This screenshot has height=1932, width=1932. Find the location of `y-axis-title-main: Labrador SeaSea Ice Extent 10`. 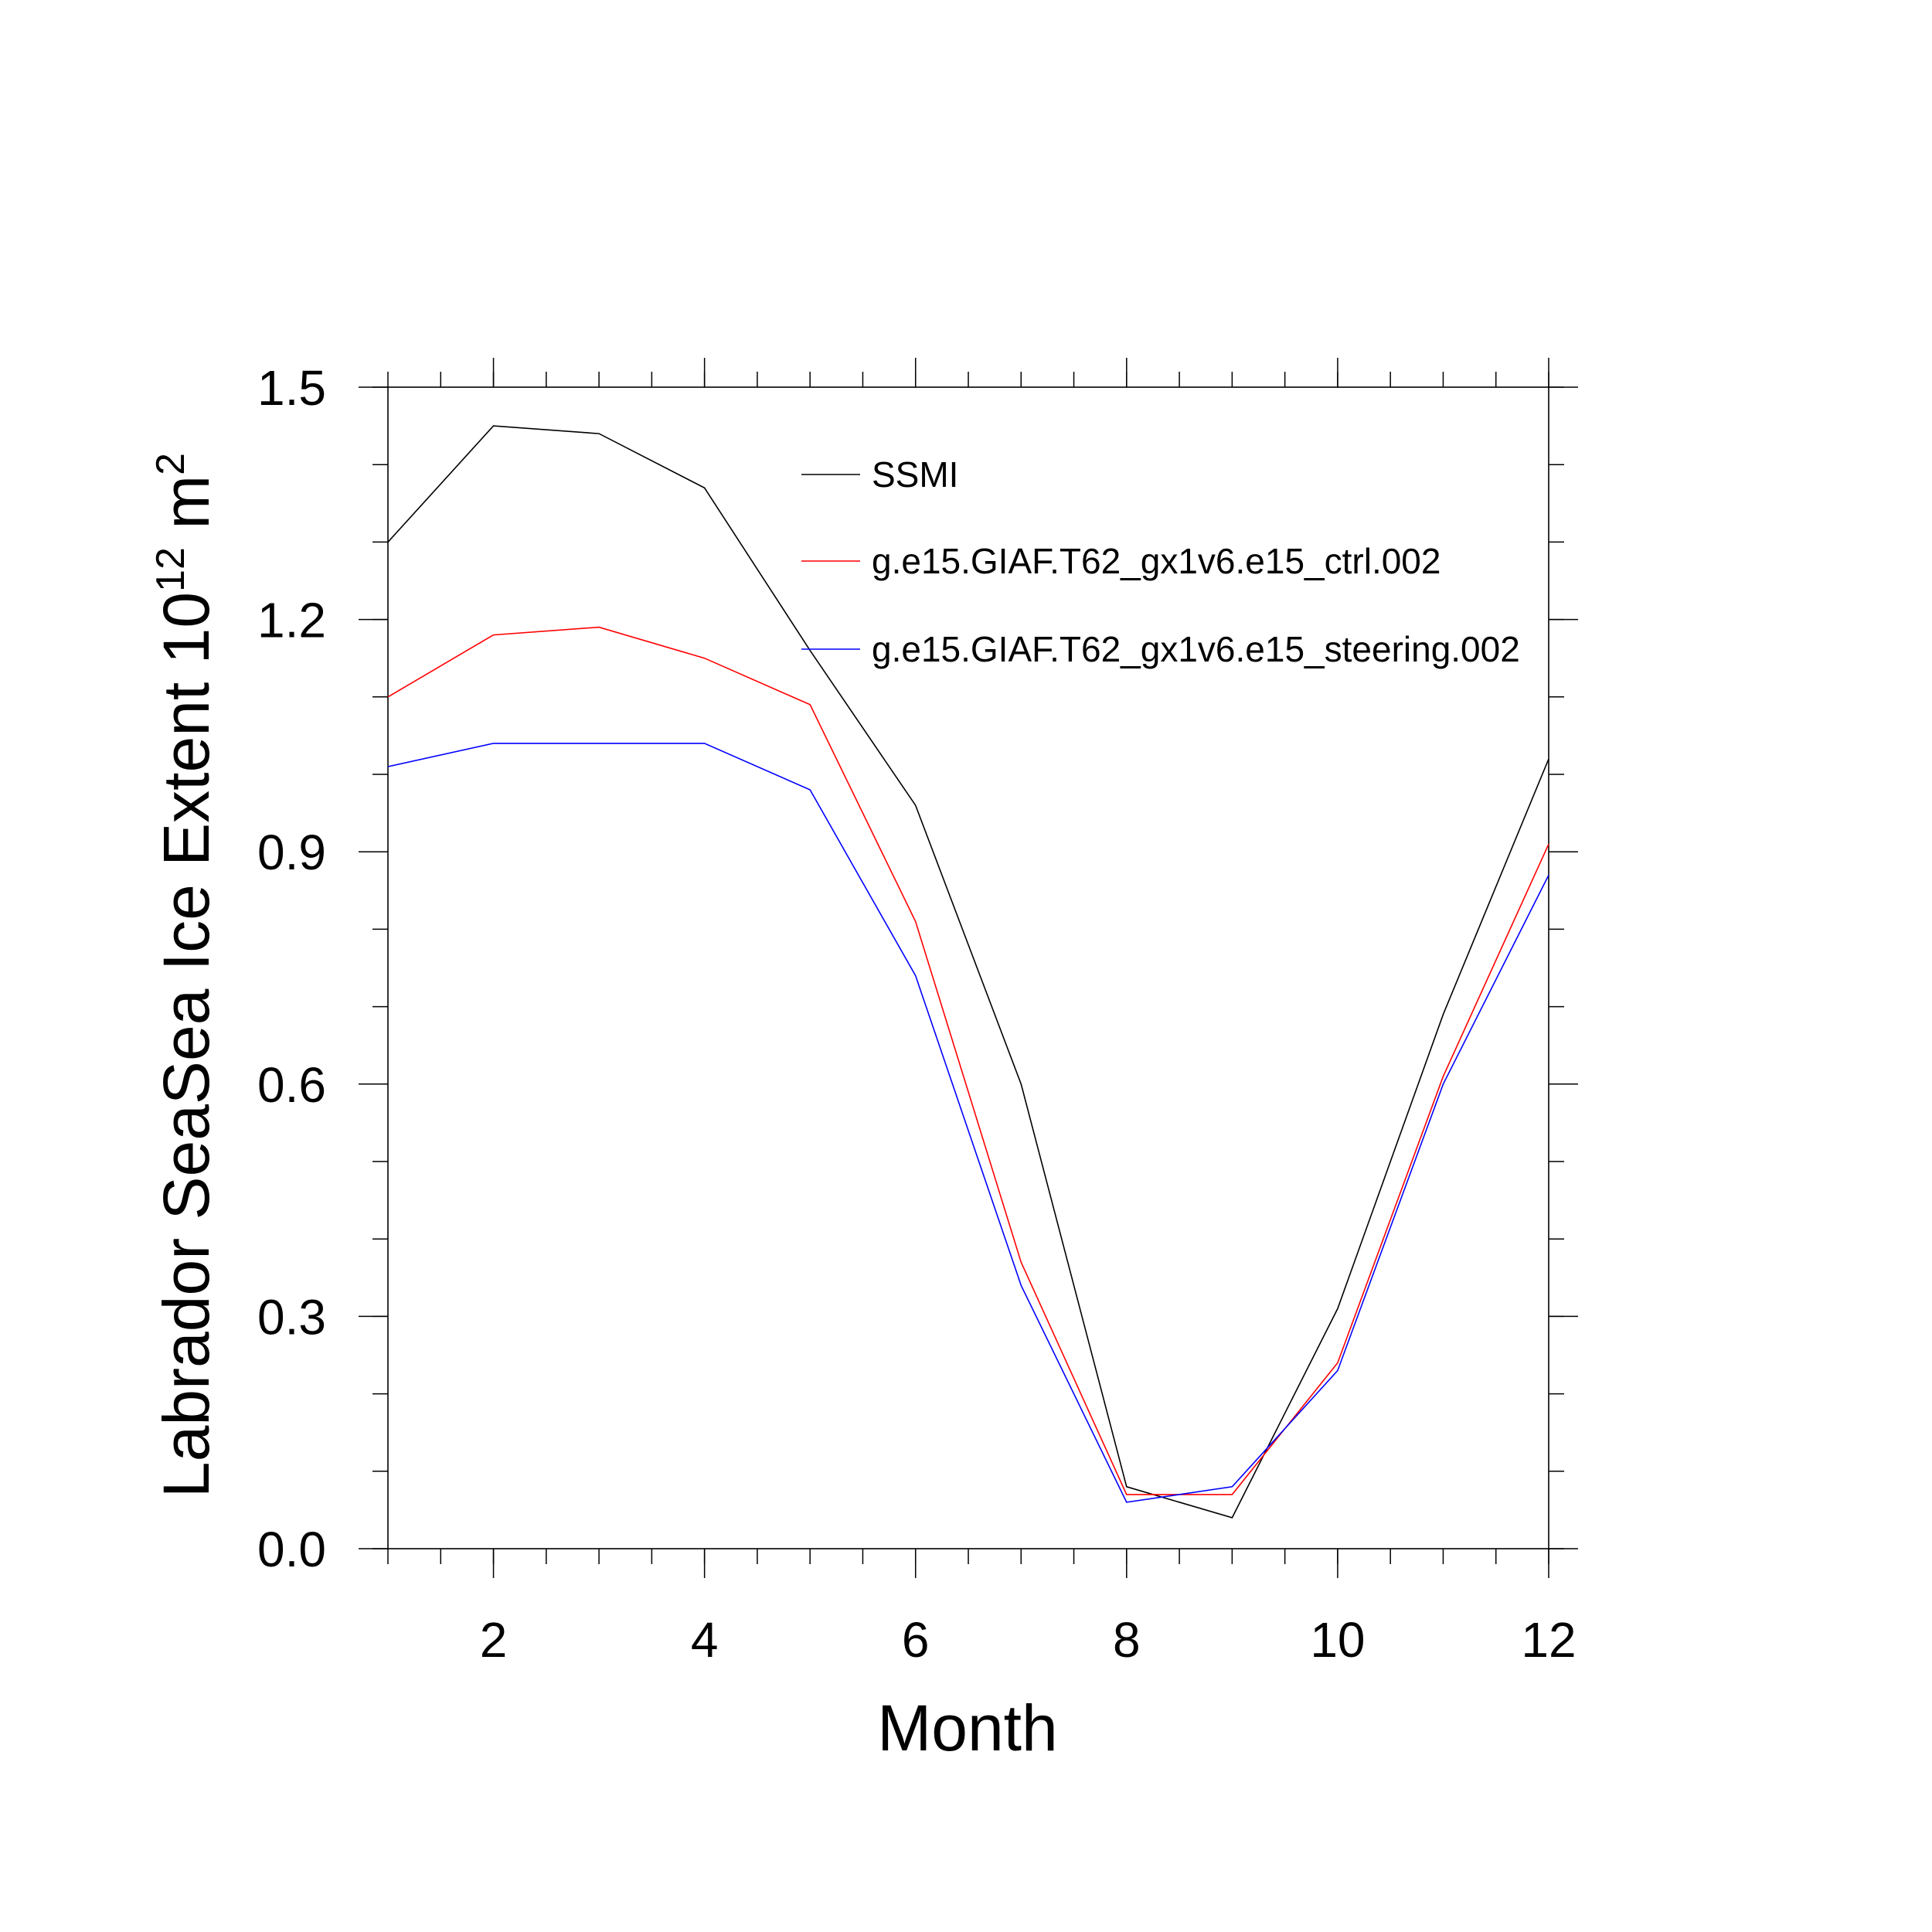

y-axis-title-main: Labrador SeaSea Ice Extent 10 is located at coordinates (186, 1045).